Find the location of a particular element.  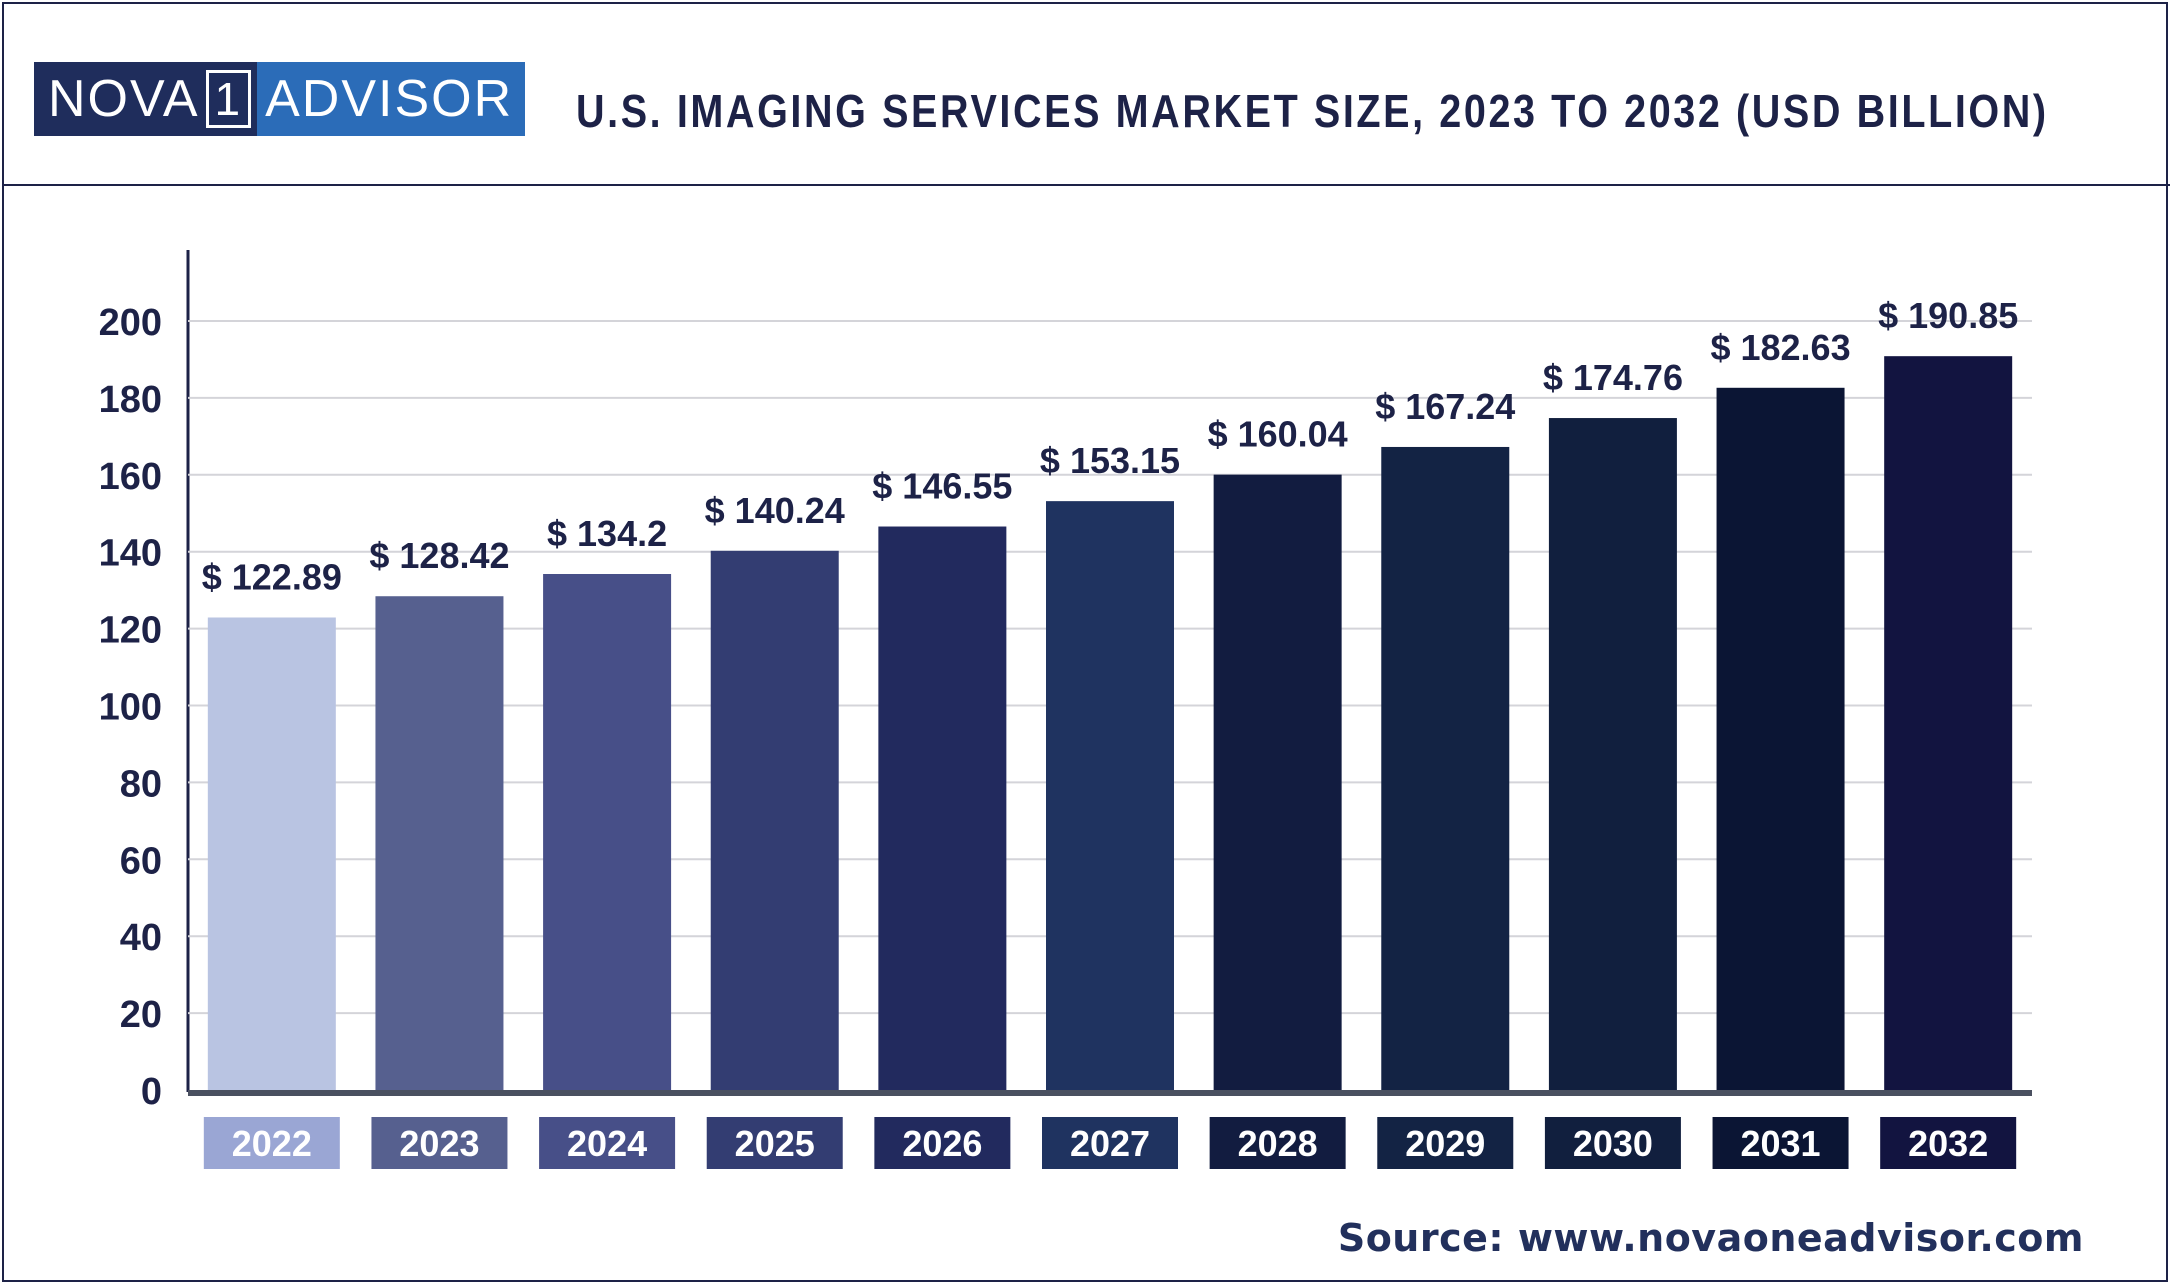

y-tick-label: 180 is located at coordinates (130, 400).